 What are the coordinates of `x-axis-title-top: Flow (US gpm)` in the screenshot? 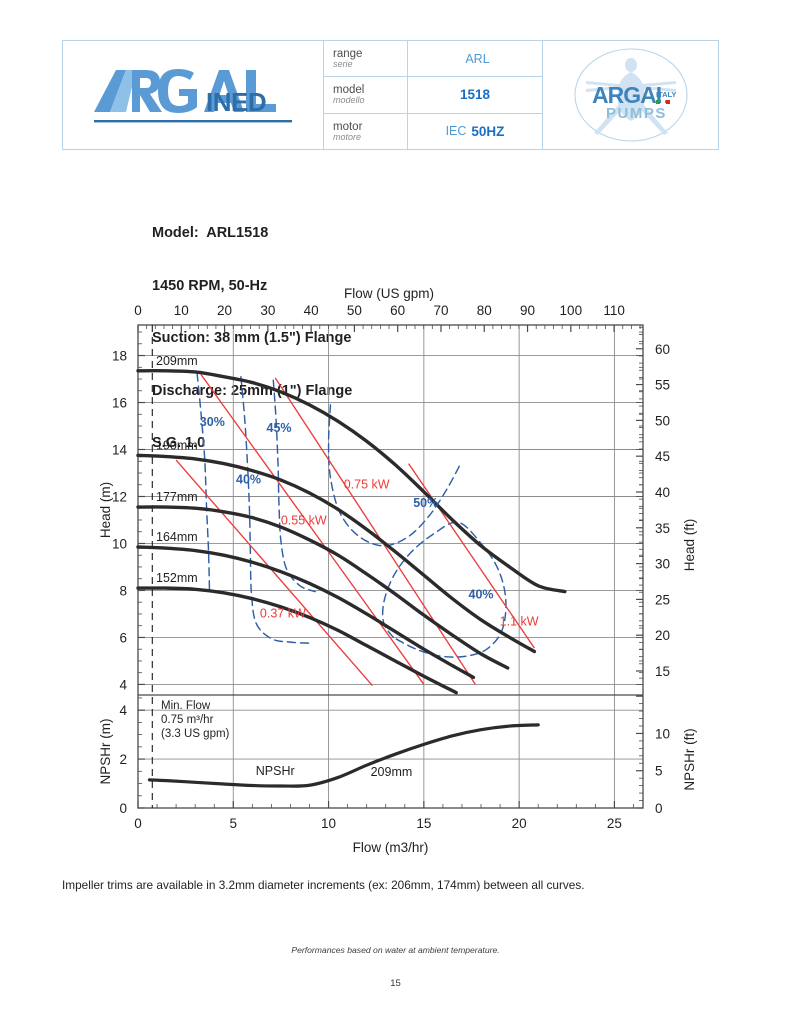 It's located at (389, 293).